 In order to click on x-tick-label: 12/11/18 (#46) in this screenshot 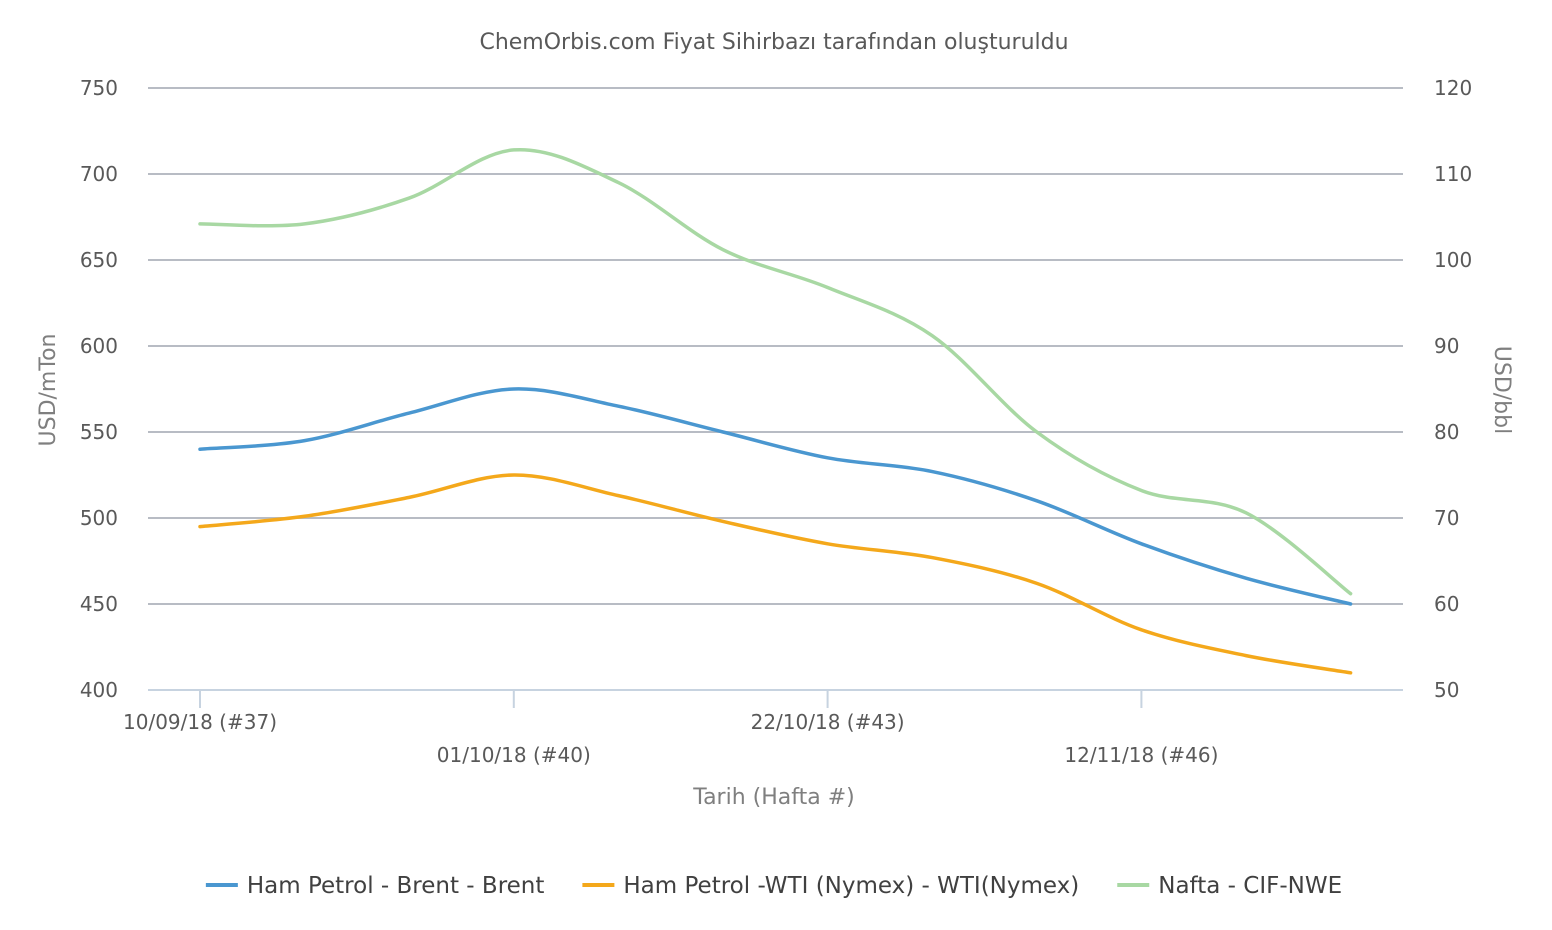, I will do `click(1141, 755)`.